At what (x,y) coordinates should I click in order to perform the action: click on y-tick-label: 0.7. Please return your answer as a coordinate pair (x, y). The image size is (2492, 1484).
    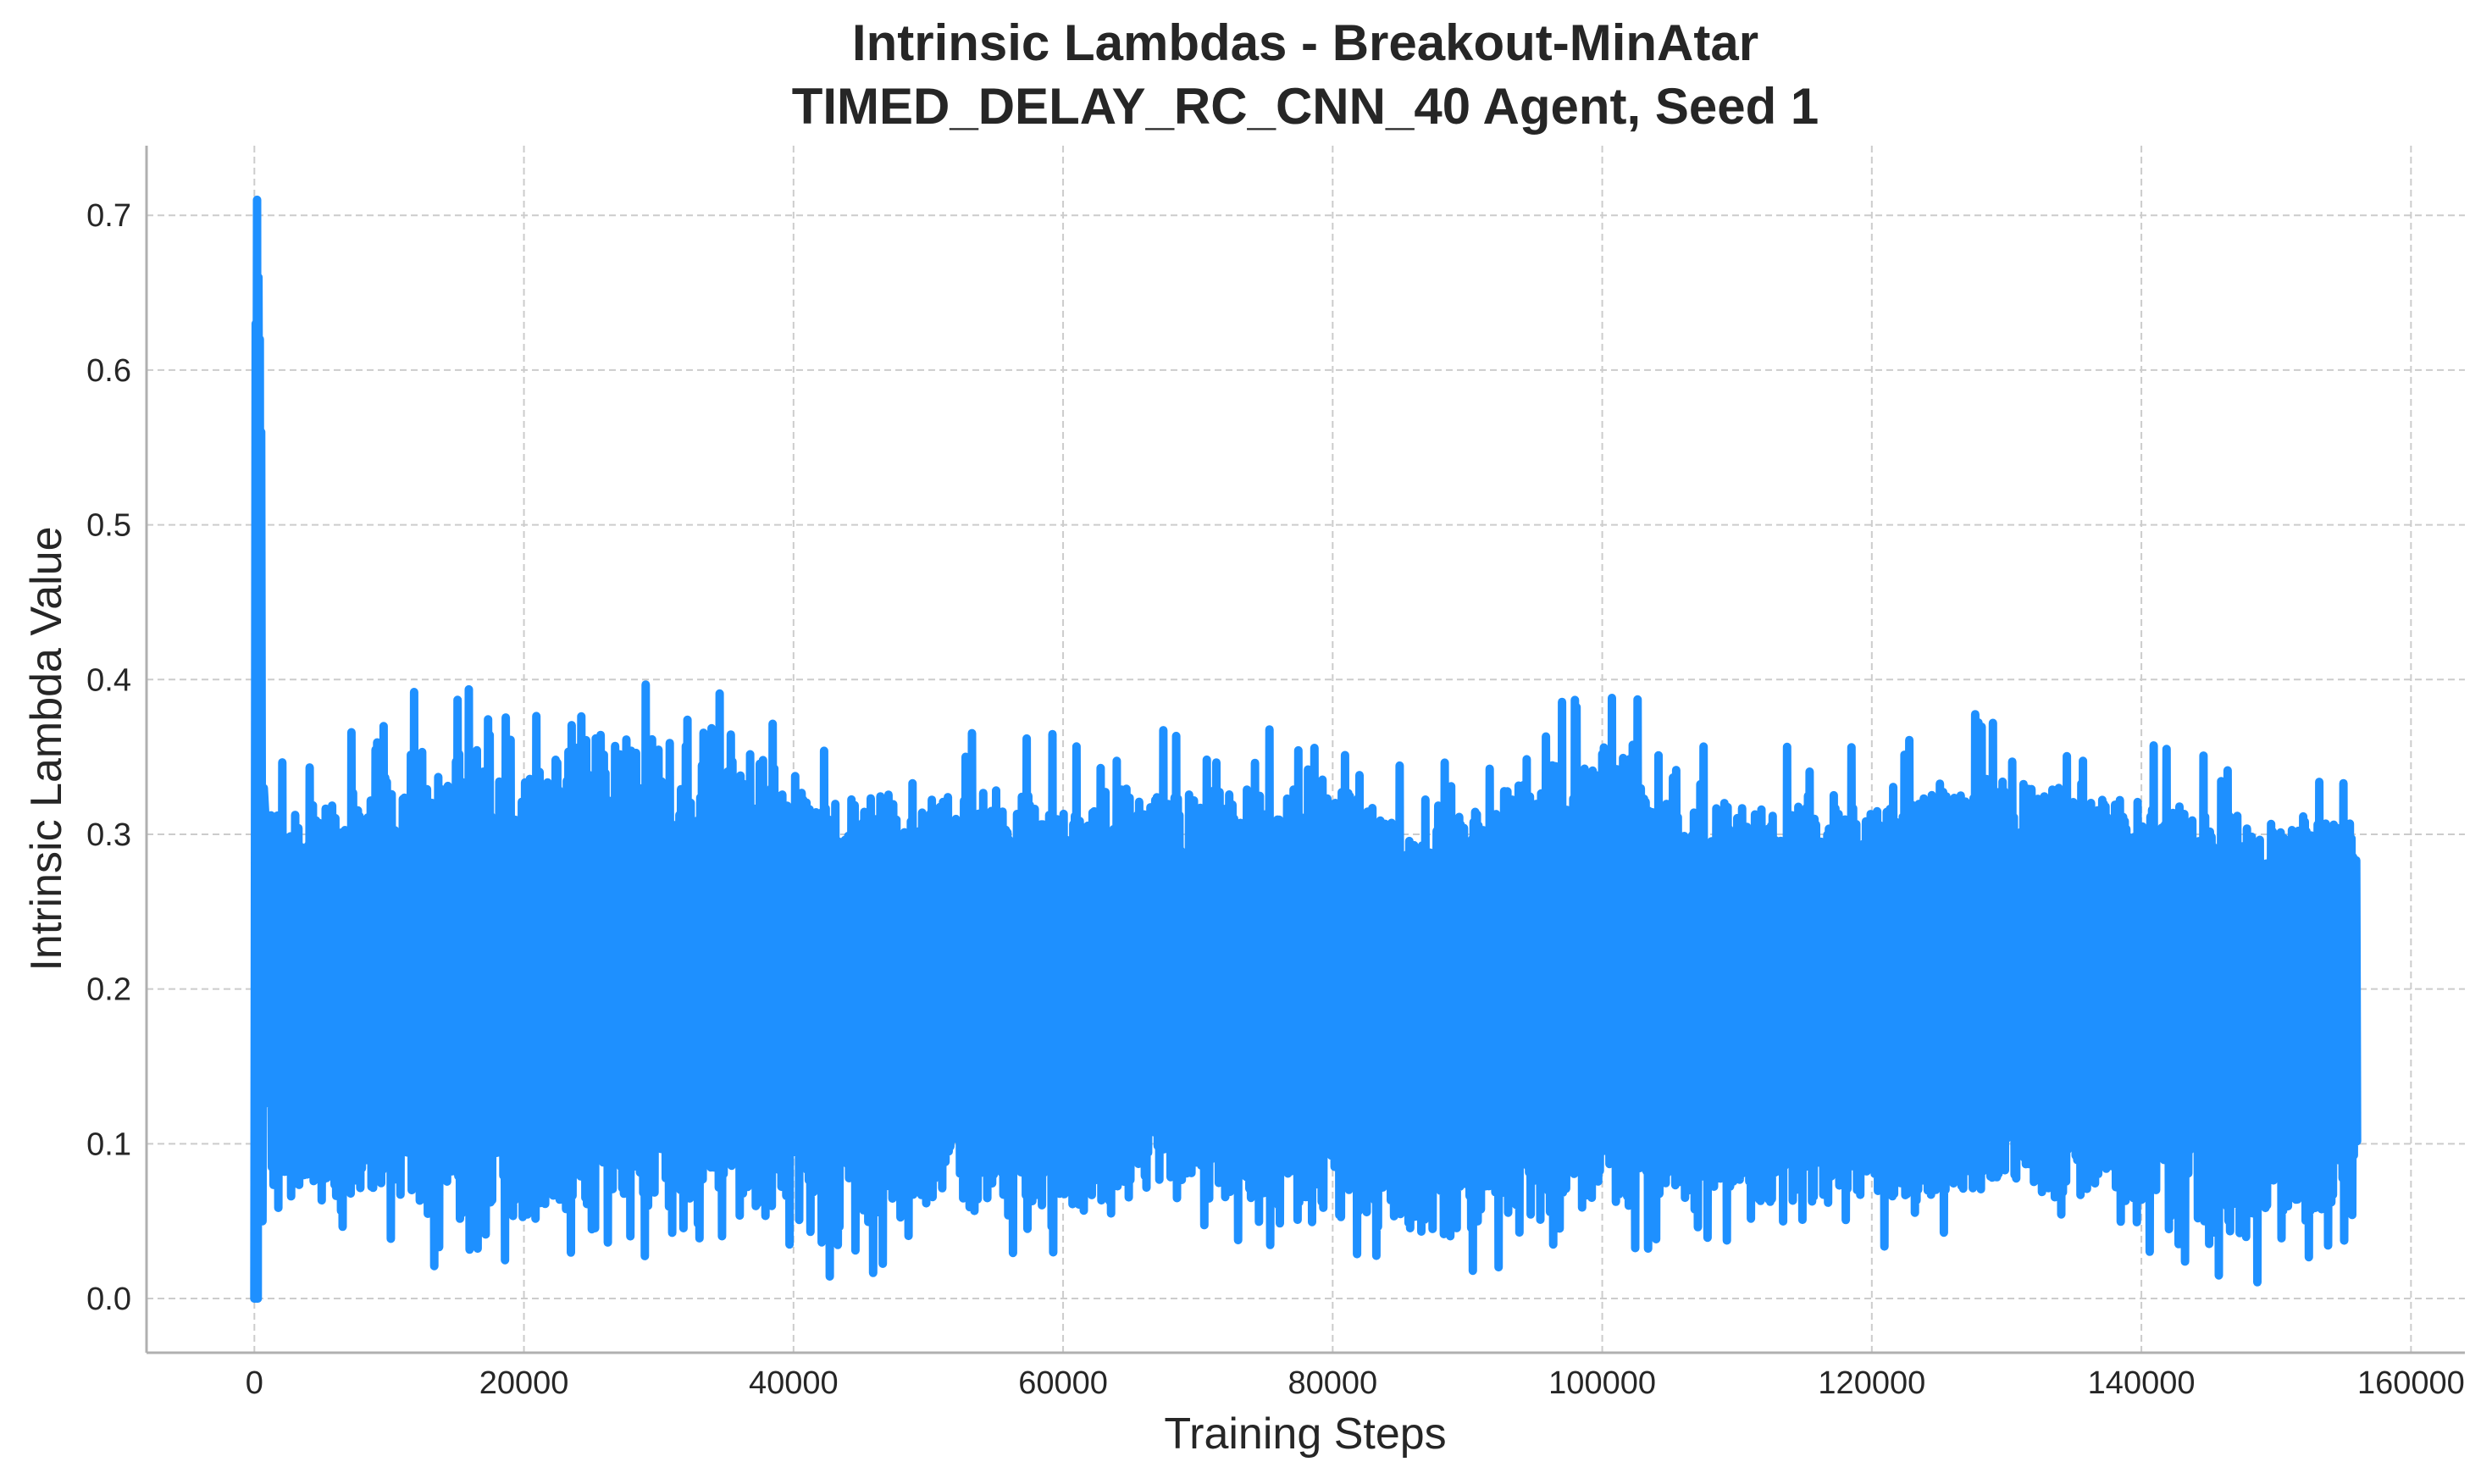
    Looking at the image, I should click on (108, 216).